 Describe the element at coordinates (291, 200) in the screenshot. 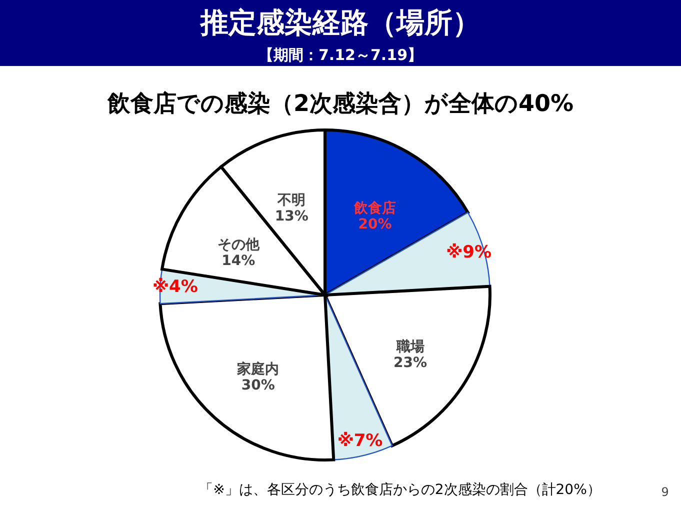

I see `slice-label: 不明` at that location.